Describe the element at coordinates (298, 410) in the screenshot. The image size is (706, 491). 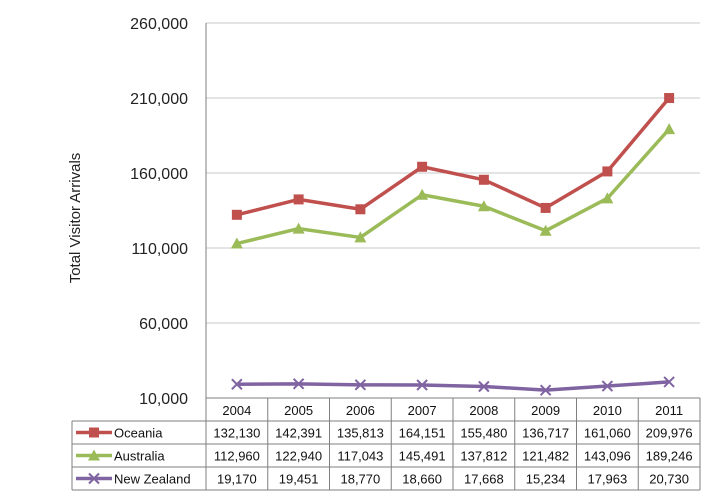
I see `x-tick-label: 2005` at that location.